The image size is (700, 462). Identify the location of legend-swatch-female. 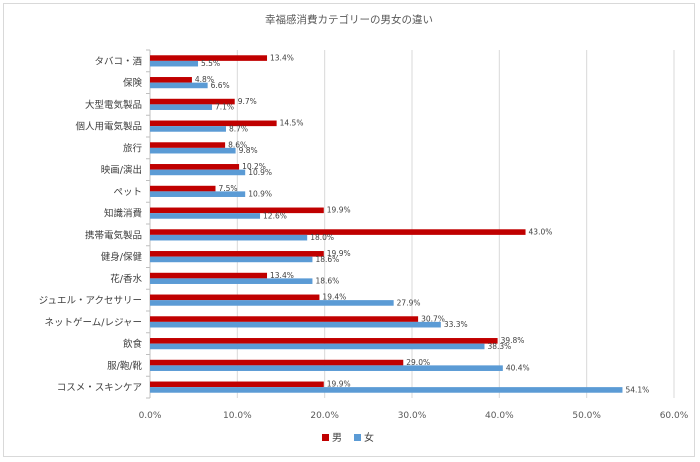
(357, 437).